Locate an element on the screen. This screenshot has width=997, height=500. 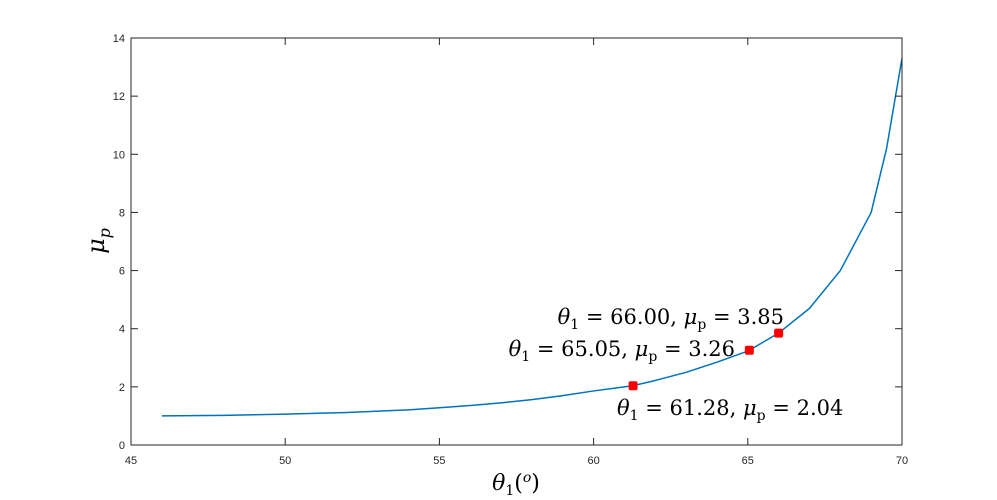
x-tick-label: 55 is located at coordinates (439, 461).